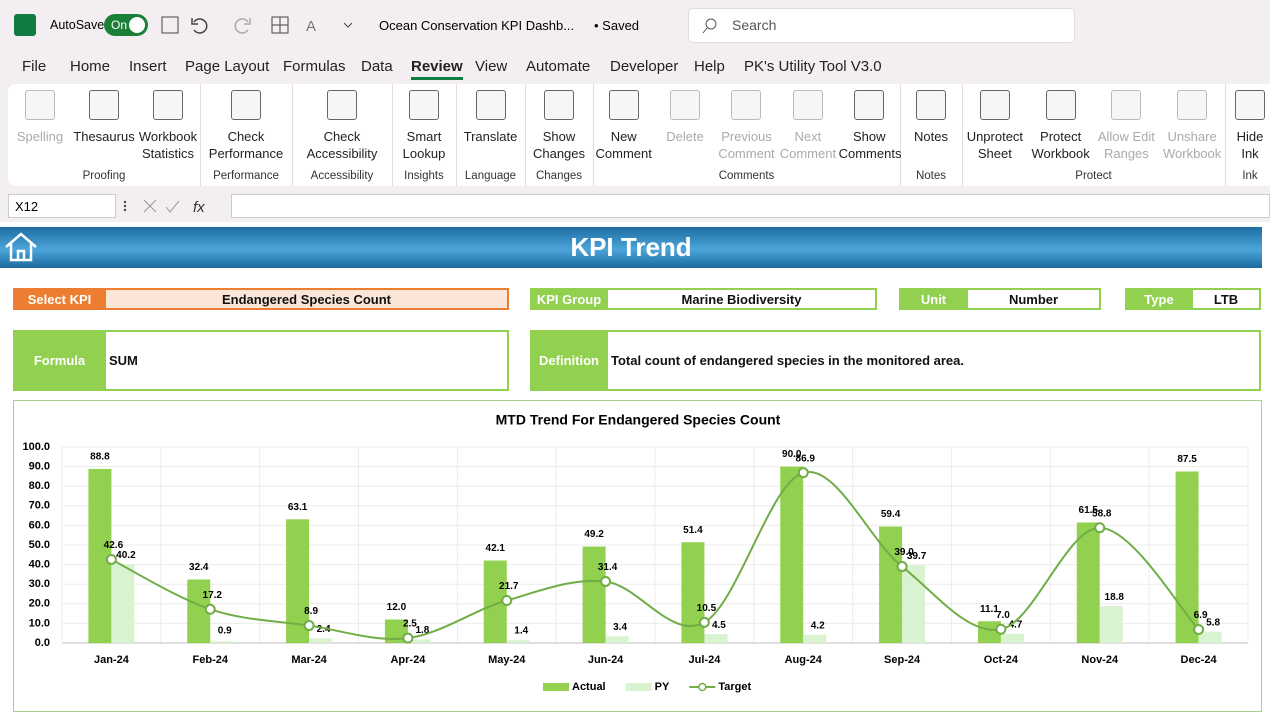 Image resolution: width=1270 pixels, height=720 pixels. What do you see at coordinates (39, 623) in the screenshot?
I see `y-tick-label: 10.0` at bounding box center [39, 623].